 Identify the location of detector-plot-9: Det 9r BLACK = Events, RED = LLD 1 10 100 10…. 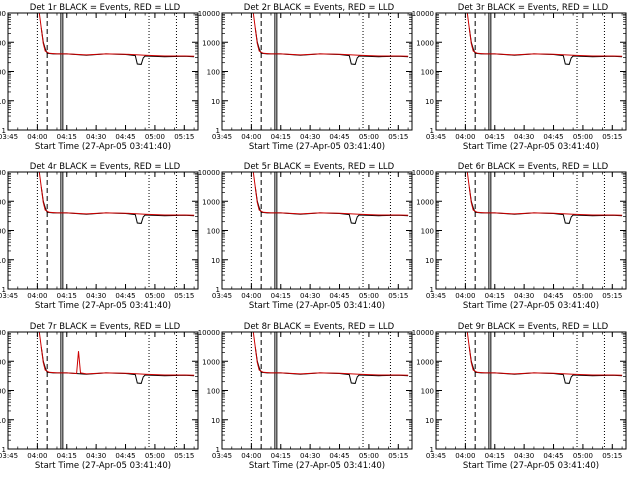
(519, 396).